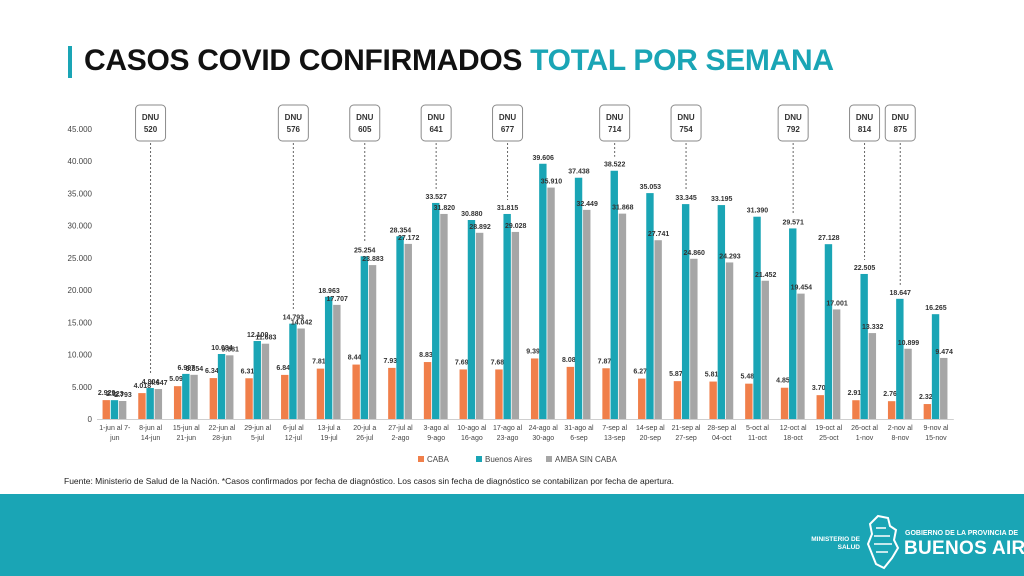  Describe the element at coordinates (579, 172) in the screenshot. I see `data-label: 37.438` at that location.